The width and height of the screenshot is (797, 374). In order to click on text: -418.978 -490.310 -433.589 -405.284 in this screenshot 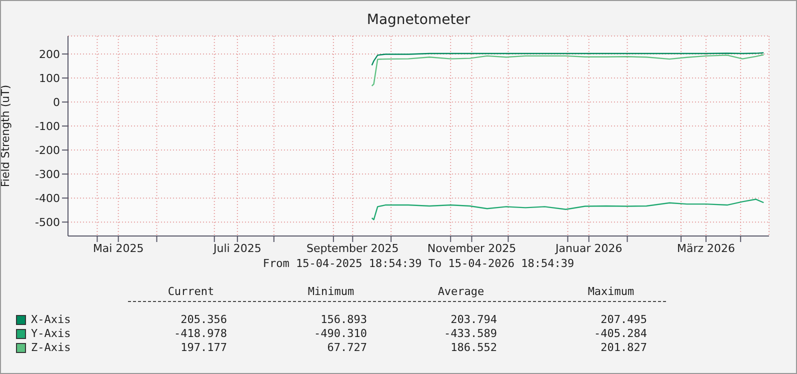, I will do `click(410, 333)`.